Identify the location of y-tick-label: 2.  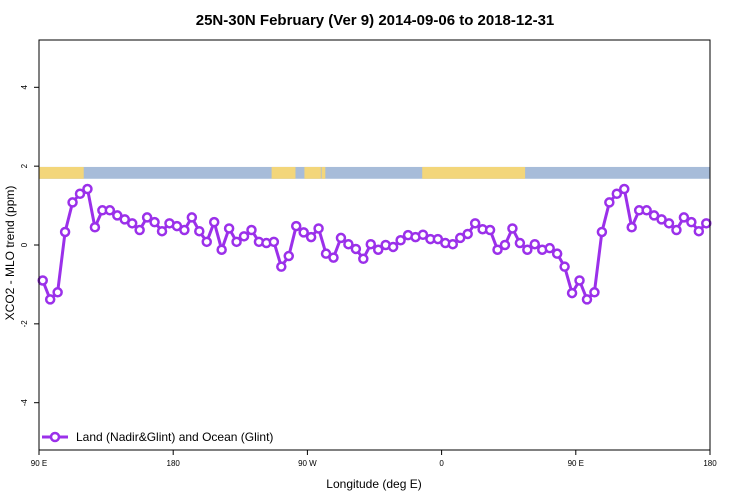
(24, 165).